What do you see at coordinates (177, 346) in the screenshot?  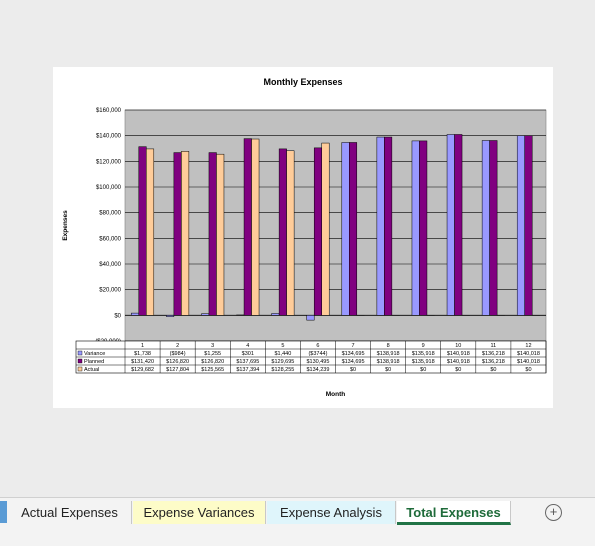 I see `x-category-label: 2` at bounding box center [177, 346].